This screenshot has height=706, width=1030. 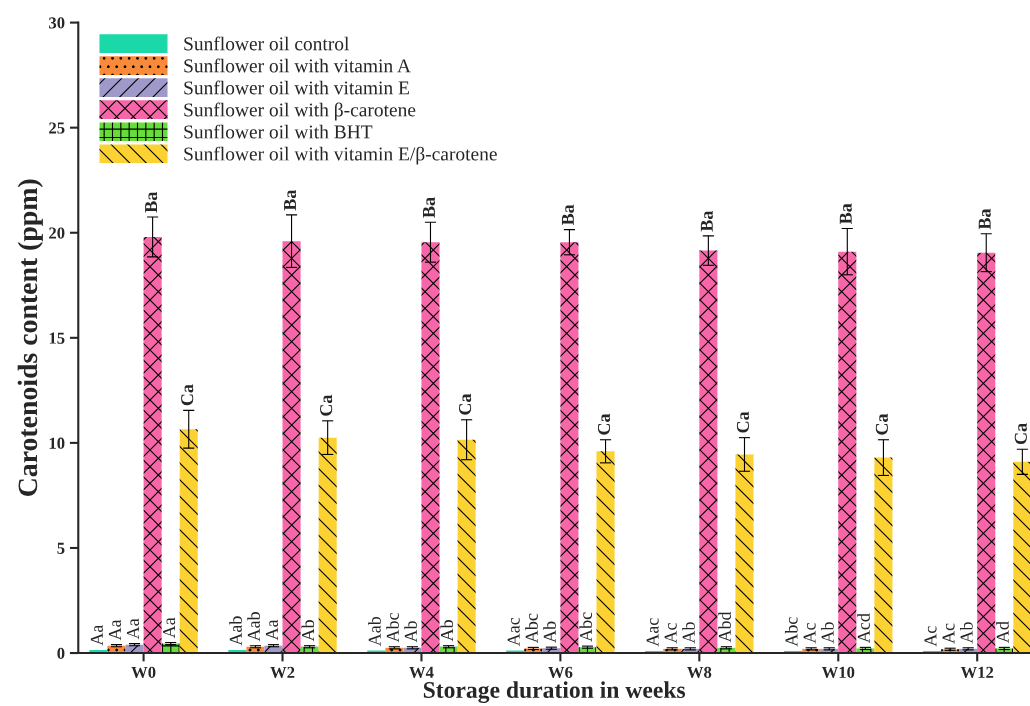 What do you see at coordinates (267, 43) in the screenshot?
I see `legend-label: Sunflower oil control` at bounding box center [267, 43].